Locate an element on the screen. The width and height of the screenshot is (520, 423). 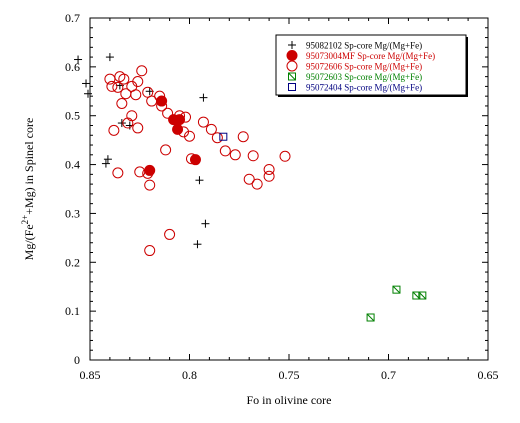
y-tick-label: 0.7 is located at coordinates (72, 18).